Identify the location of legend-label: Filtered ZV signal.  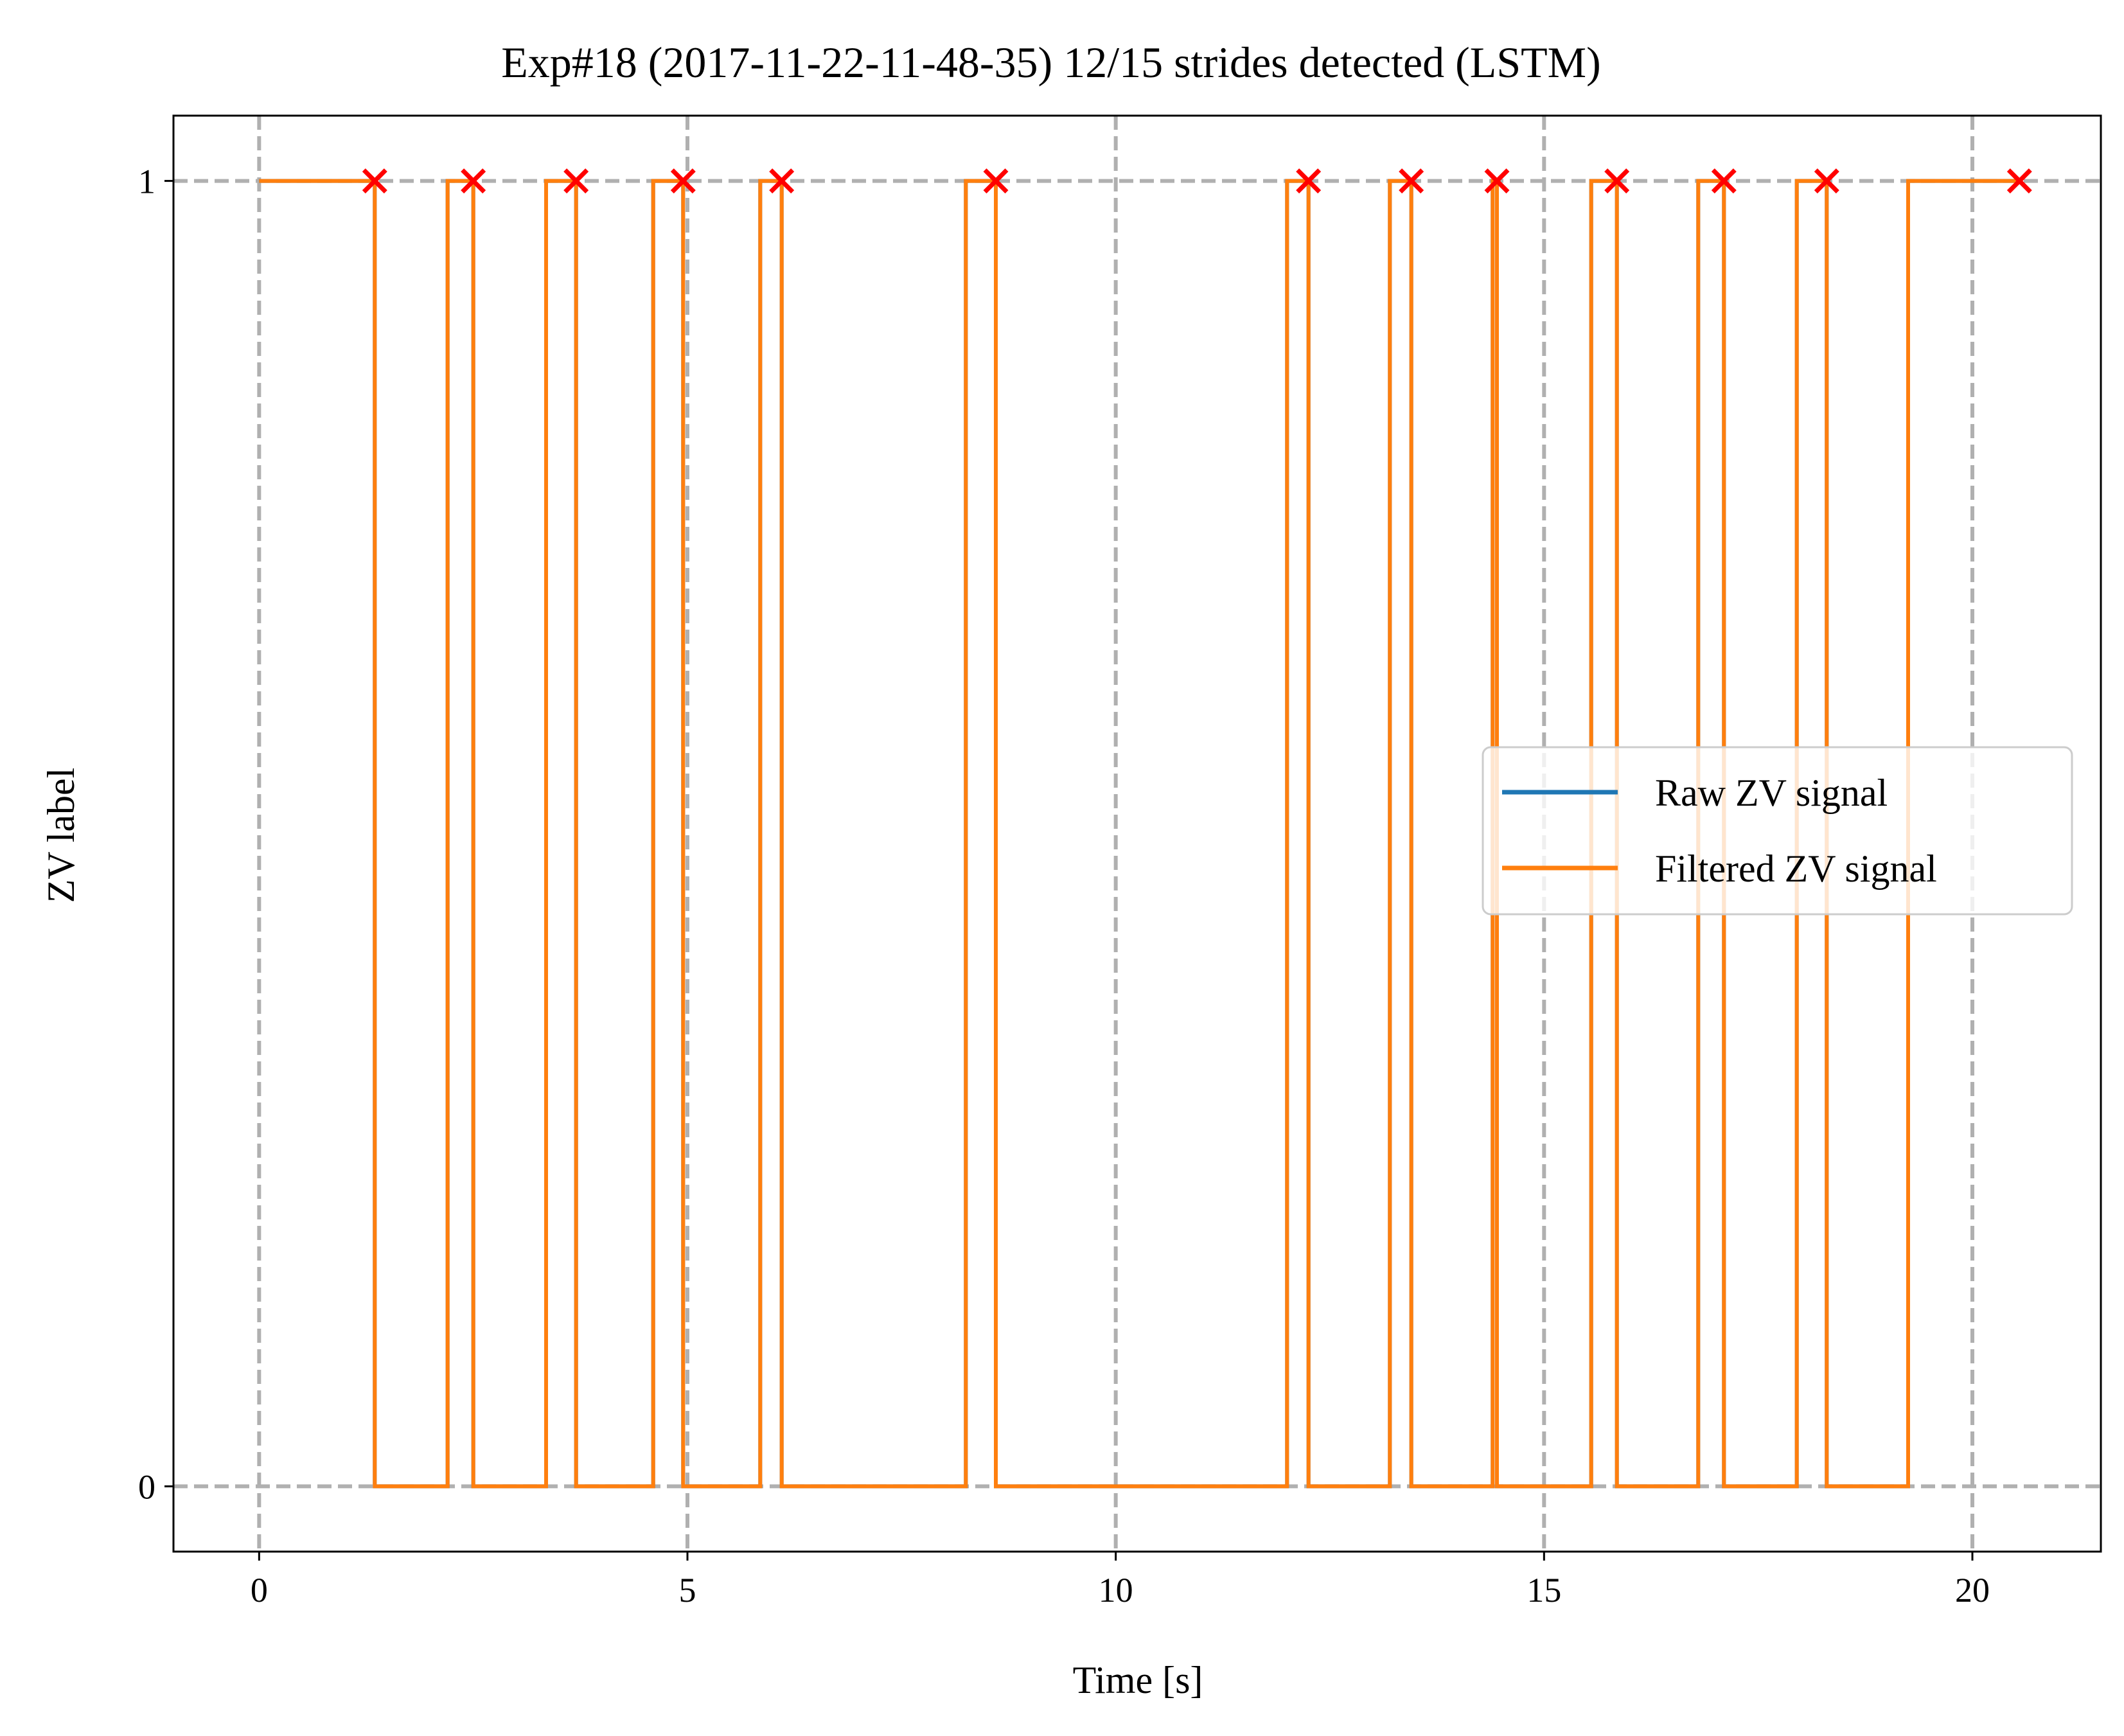
(1796, 868).